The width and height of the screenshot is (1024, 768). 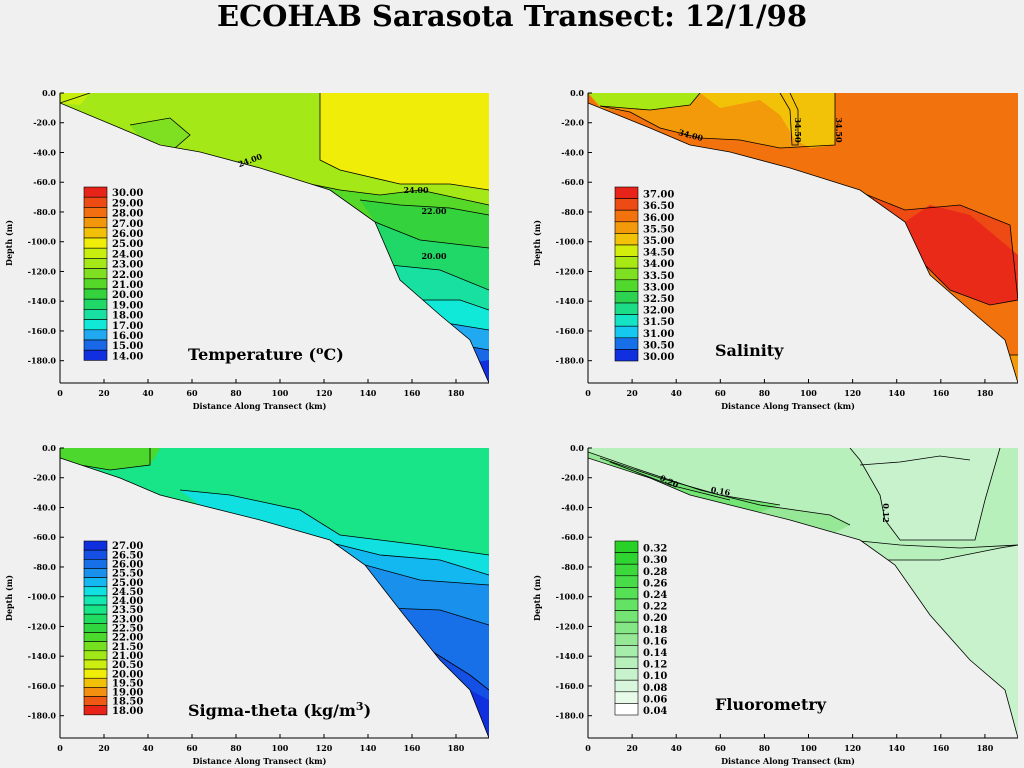 What do you see at coordinates (655, 630) in the screenshot?
I see `legend-label: 0.18` at bounding box center [655, 630].